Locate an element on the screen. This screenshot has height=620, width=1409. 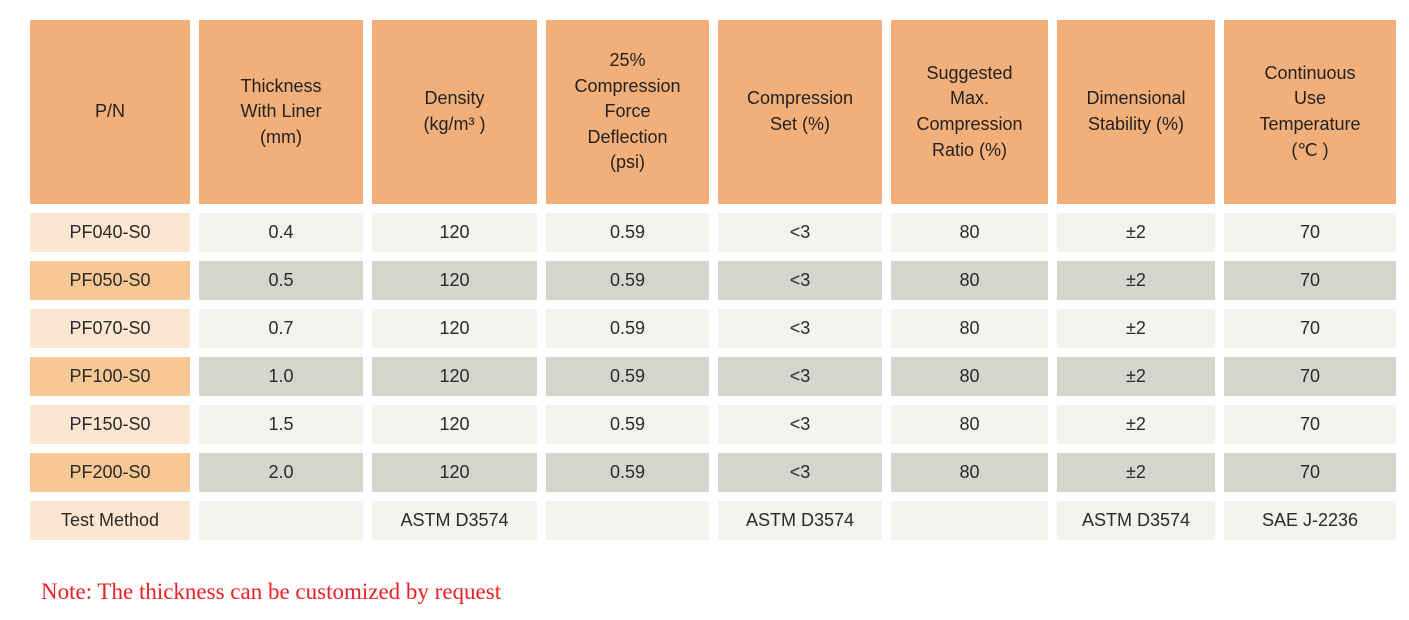
col-header-density: Density (kg/m³ ) is located at coordinates (454, 112).